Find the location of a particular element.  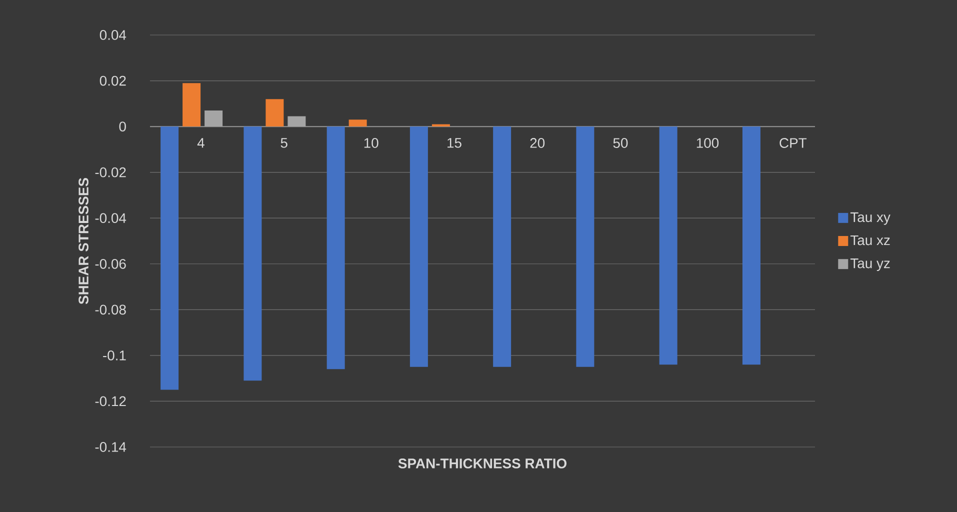

x-tick-label: 15 is located at coordinates (455, 143).